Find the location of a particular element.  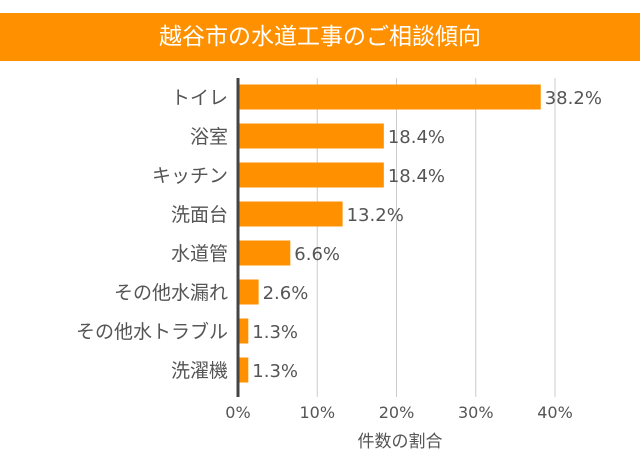

x-tick-label: 0% is located at coordinates (237, 412).